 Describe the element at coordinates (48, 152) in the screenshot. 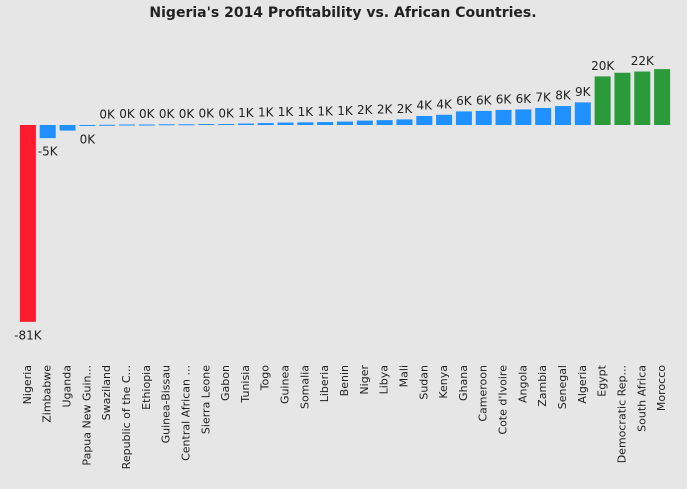

I see `value-label: -5K` at that location.